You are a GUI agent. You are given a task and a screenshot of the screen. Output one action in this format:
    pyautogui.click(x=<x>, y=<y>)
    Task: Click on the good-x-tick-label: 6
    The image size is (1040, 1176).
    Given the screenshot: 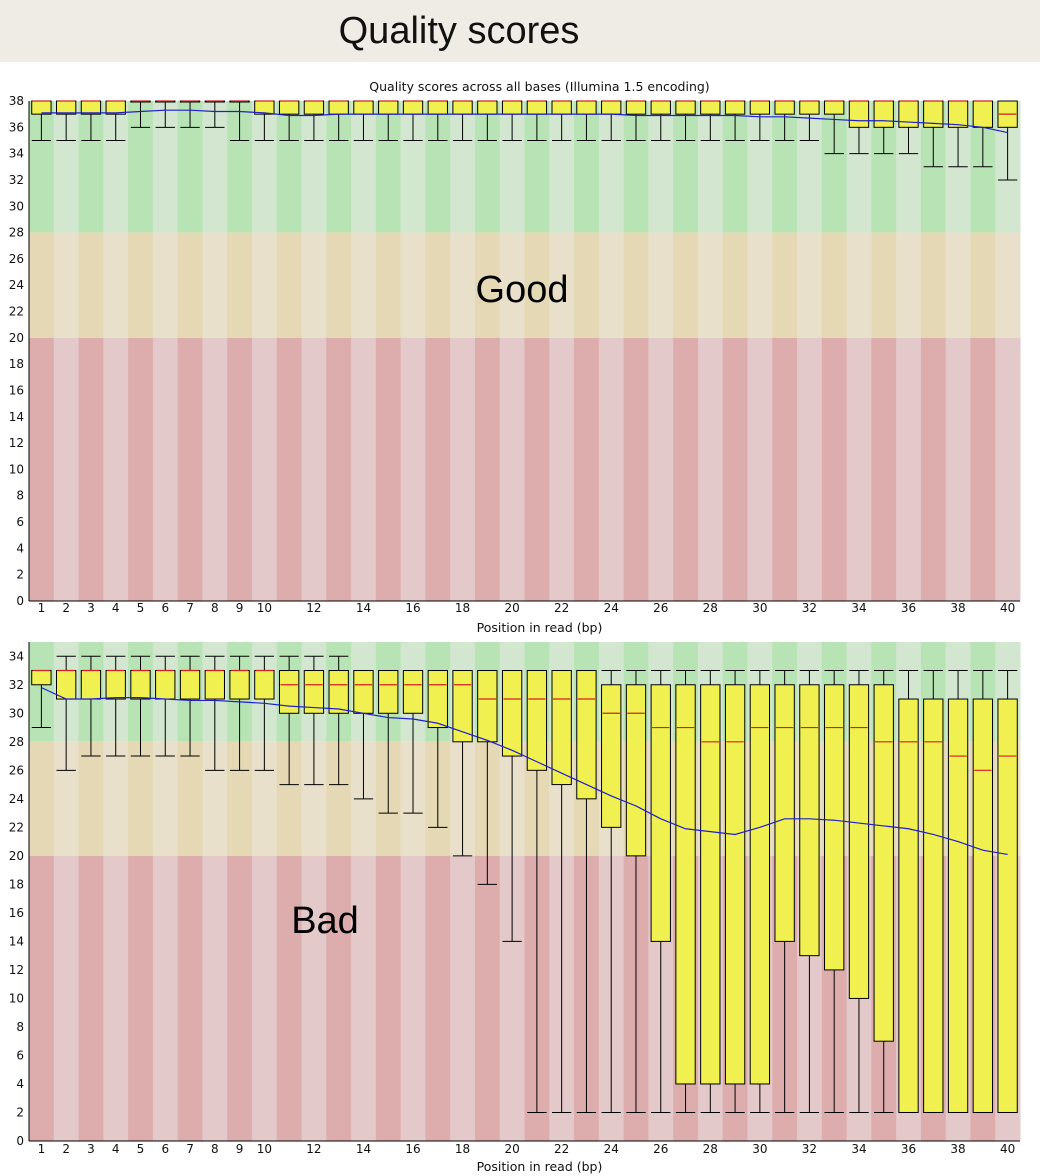 What is the action you would take?
    pyautogui.click(x=165, y=608)
    